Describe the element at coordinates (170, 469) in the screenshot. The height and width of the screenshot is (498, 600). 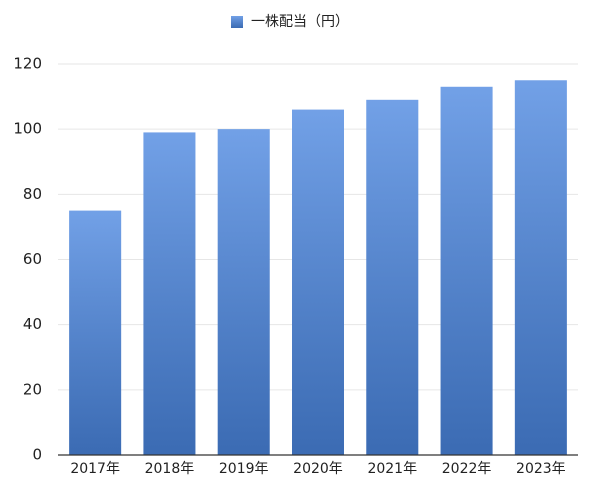
I see `x-tick-label: 2018年` at that location.